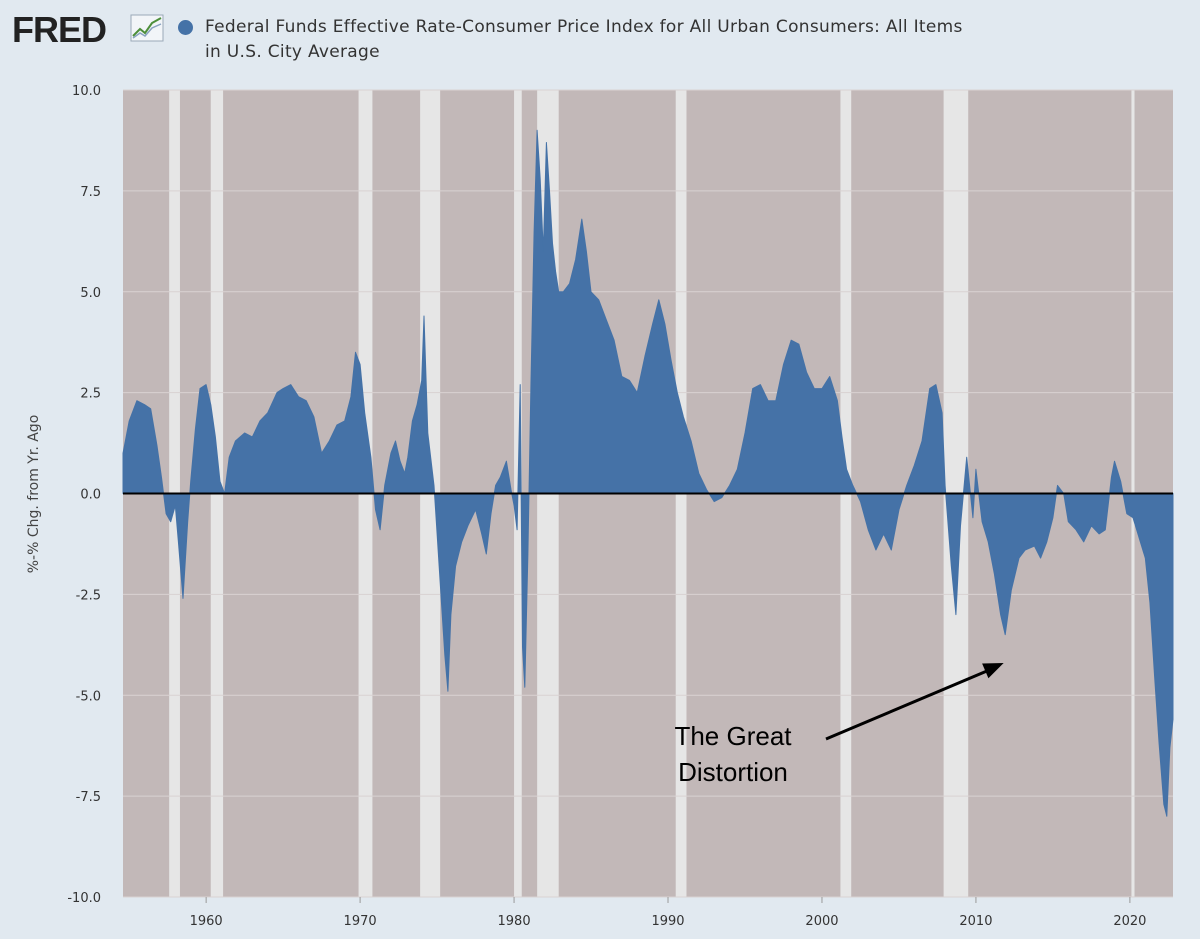 The width and height of the screenshot is (1200, 939). Describe the element at coordinates (86, 91) in the screenshot. I see `y-tick-label: 10.0` at that location.